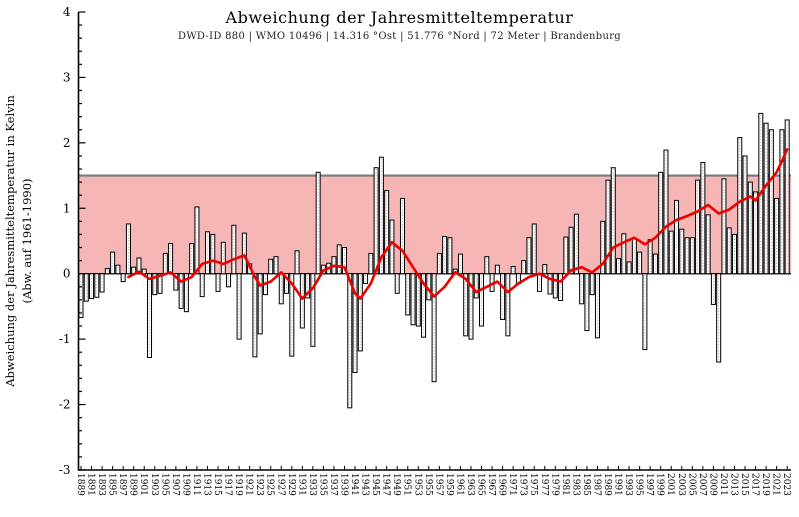 The height and width of the screenshot is (517, 799). Describe the element at coordinates (386, 484) in the screenshot. I see `x-tick-label-1947: 1947` at that location.